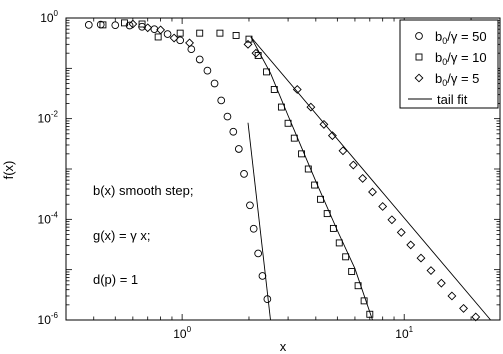 This screenshot has height=354, width=503. I want to click on x-axis-label: x, so click(283, 346).